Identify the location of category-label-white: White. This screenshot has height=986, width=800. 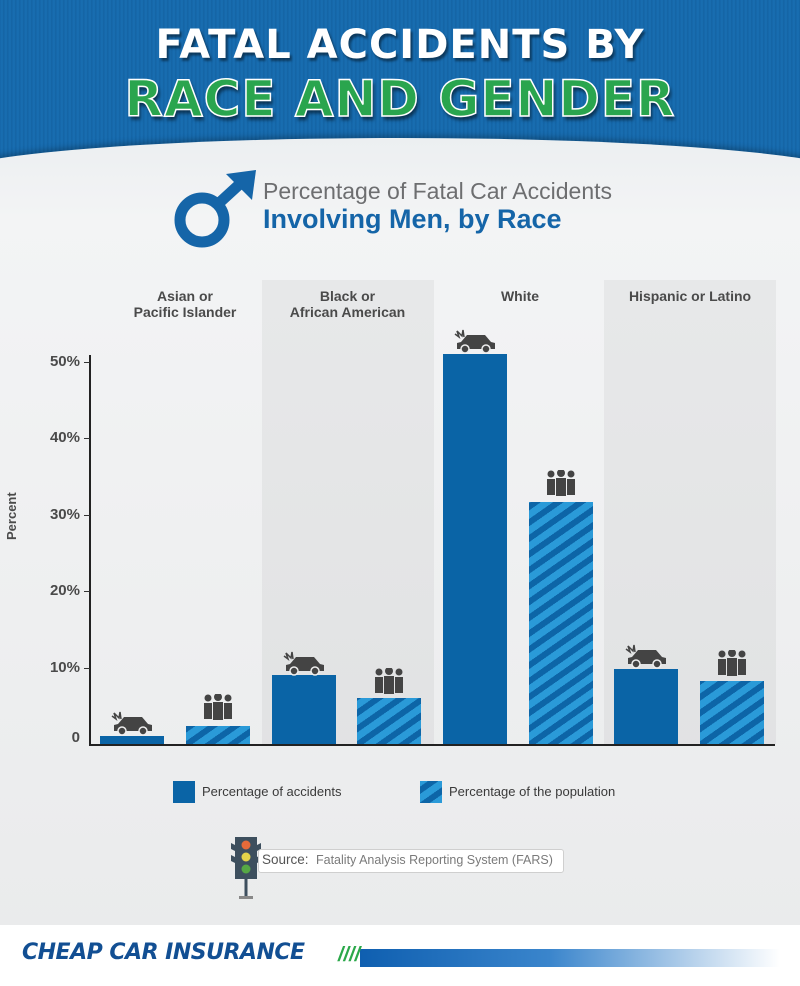
(520, 296).